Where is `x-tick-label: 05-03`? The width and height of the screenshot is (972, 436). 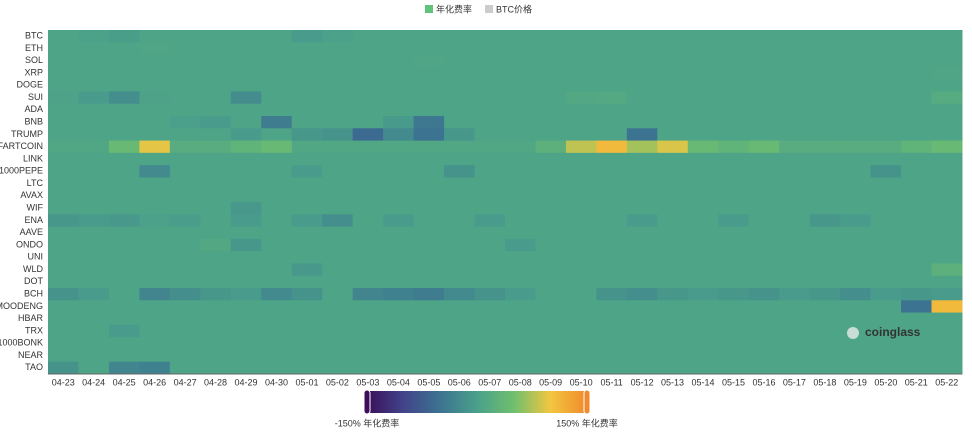
x-tick-label: 05-03 is located at coordinates (367, 382).